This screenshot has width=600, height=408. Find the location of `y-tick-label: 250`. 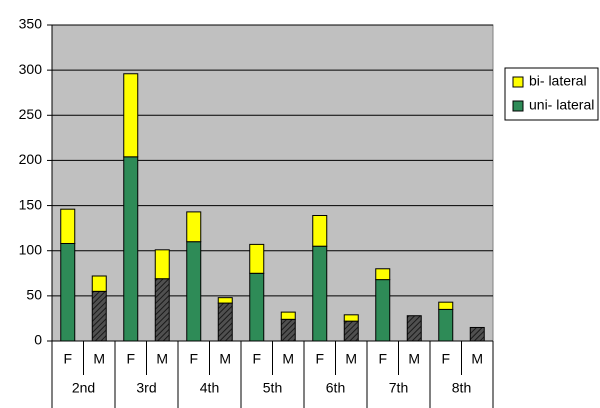

y-tick-label: 250 is located at coordinates (31, 114).